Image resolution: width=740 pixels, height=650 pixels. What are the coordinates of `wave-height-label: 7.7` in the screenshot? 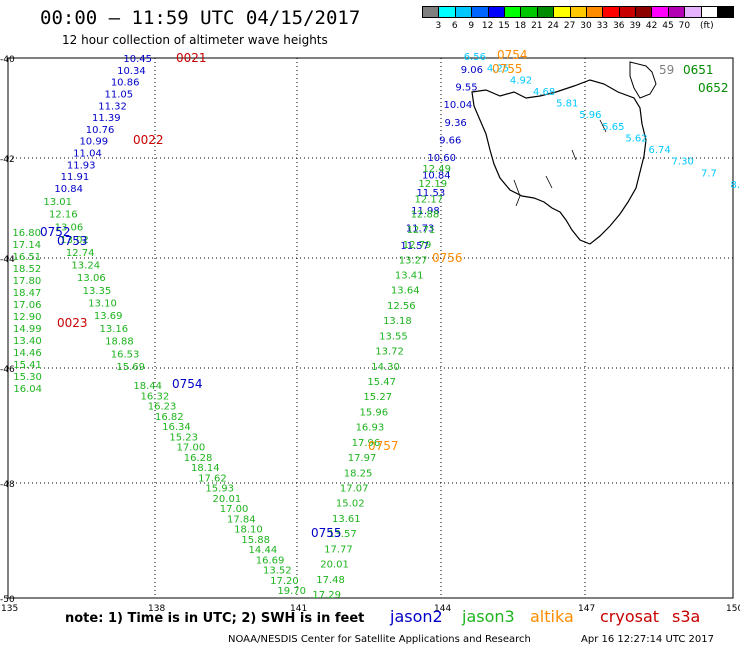 It's located at (709, 173).